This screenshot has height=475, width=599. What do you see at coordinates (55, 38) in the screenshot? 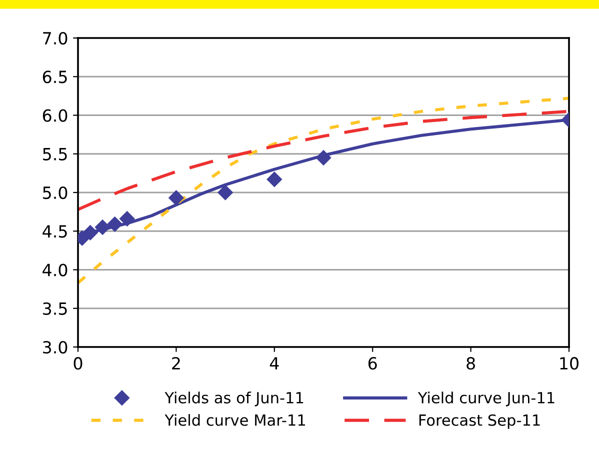
I see `y-tick-label: 7.0` at bounding box center [55, 38].